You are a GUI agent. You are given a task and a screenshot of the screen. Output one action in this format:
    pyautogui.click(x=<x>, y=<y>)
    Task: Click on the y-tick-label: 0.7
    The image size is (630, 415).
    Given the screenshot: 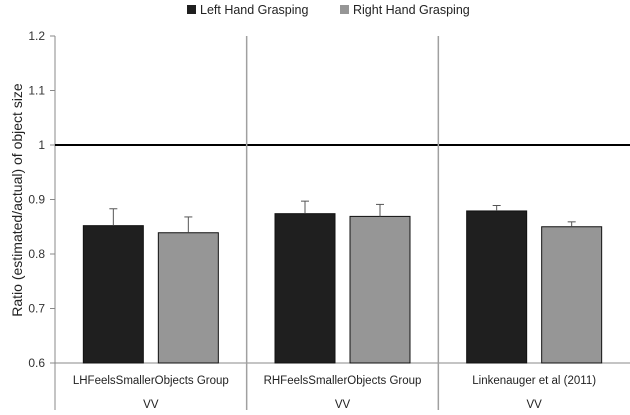 What is the action you would take?
    pyautogui.click(x=36, y=309)
    